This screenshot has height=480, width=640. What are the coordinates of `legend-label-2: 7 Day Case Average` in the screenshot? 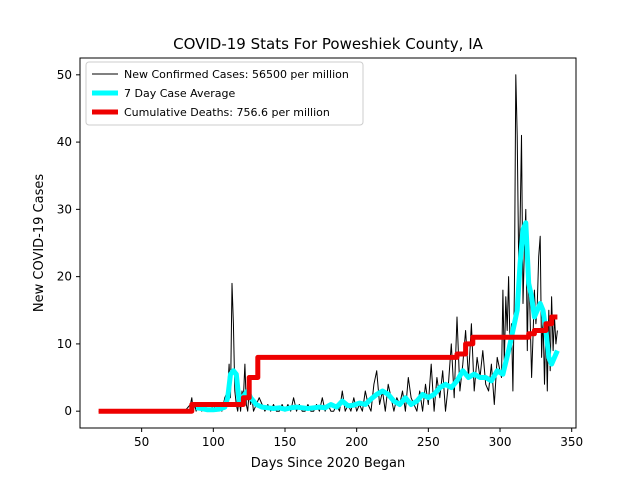 It's located at (180, 93).